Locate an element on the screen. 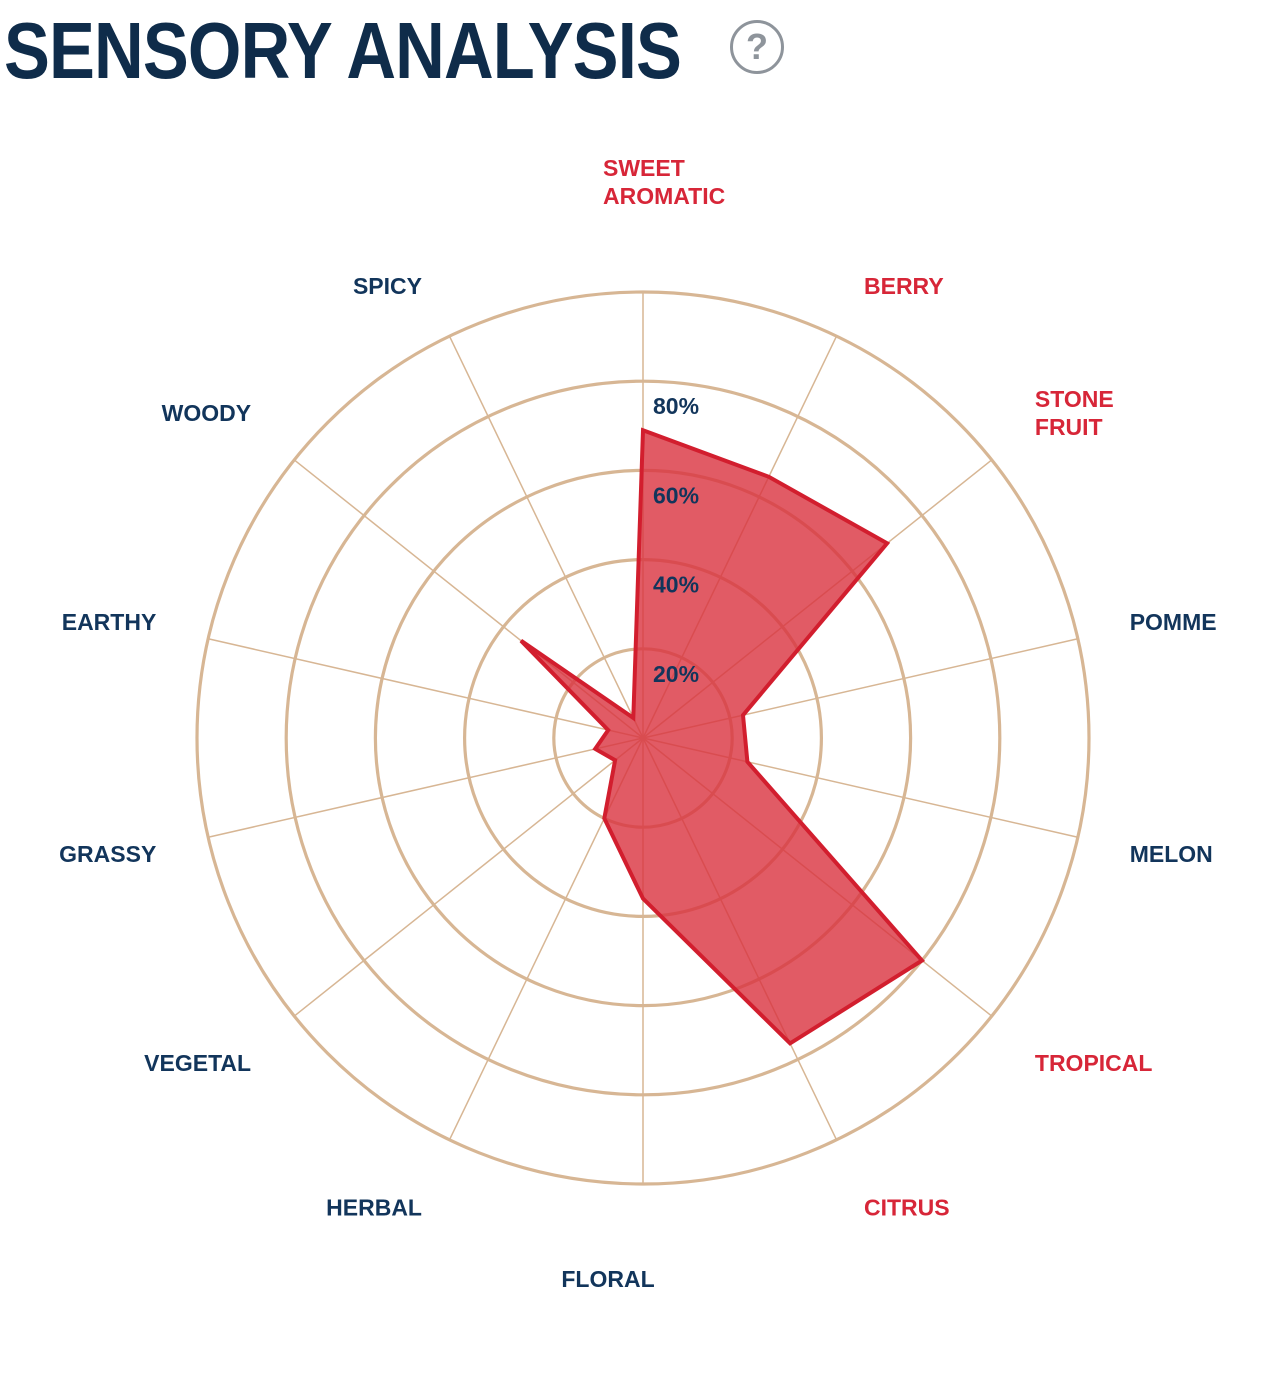  category-label: WOODY is located at coordinates (206, 413).